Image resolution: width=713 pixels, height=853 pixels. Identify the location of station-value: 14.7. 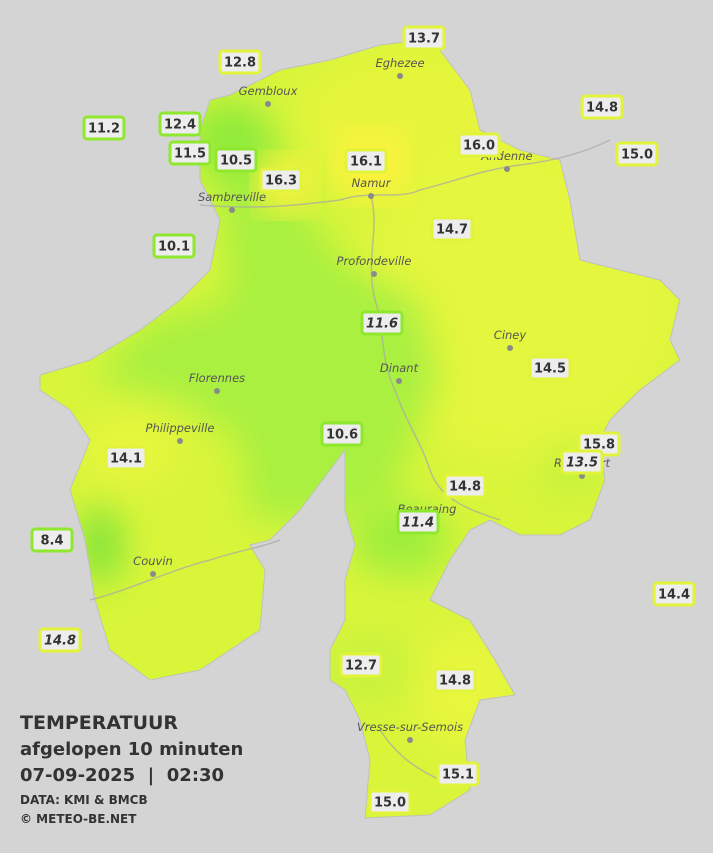
(452, 230).